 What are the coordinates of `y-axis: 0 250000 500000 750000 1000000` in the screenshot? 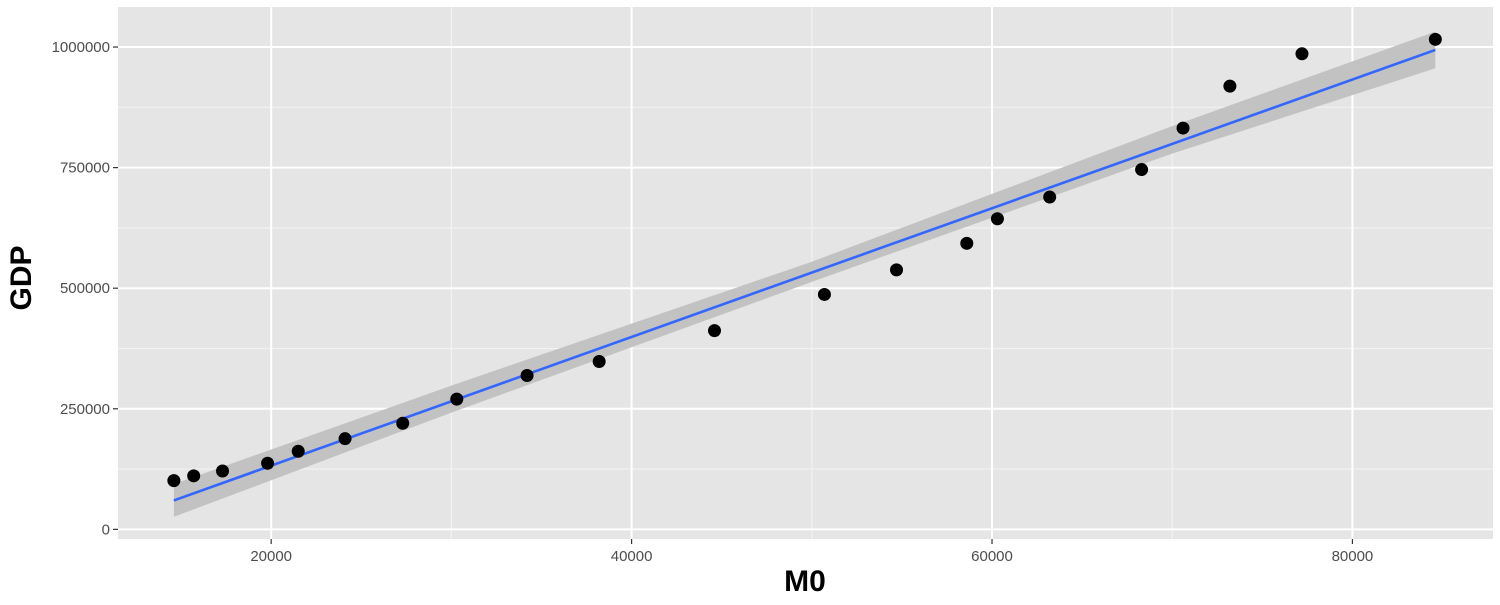 It's located at (85, 288).